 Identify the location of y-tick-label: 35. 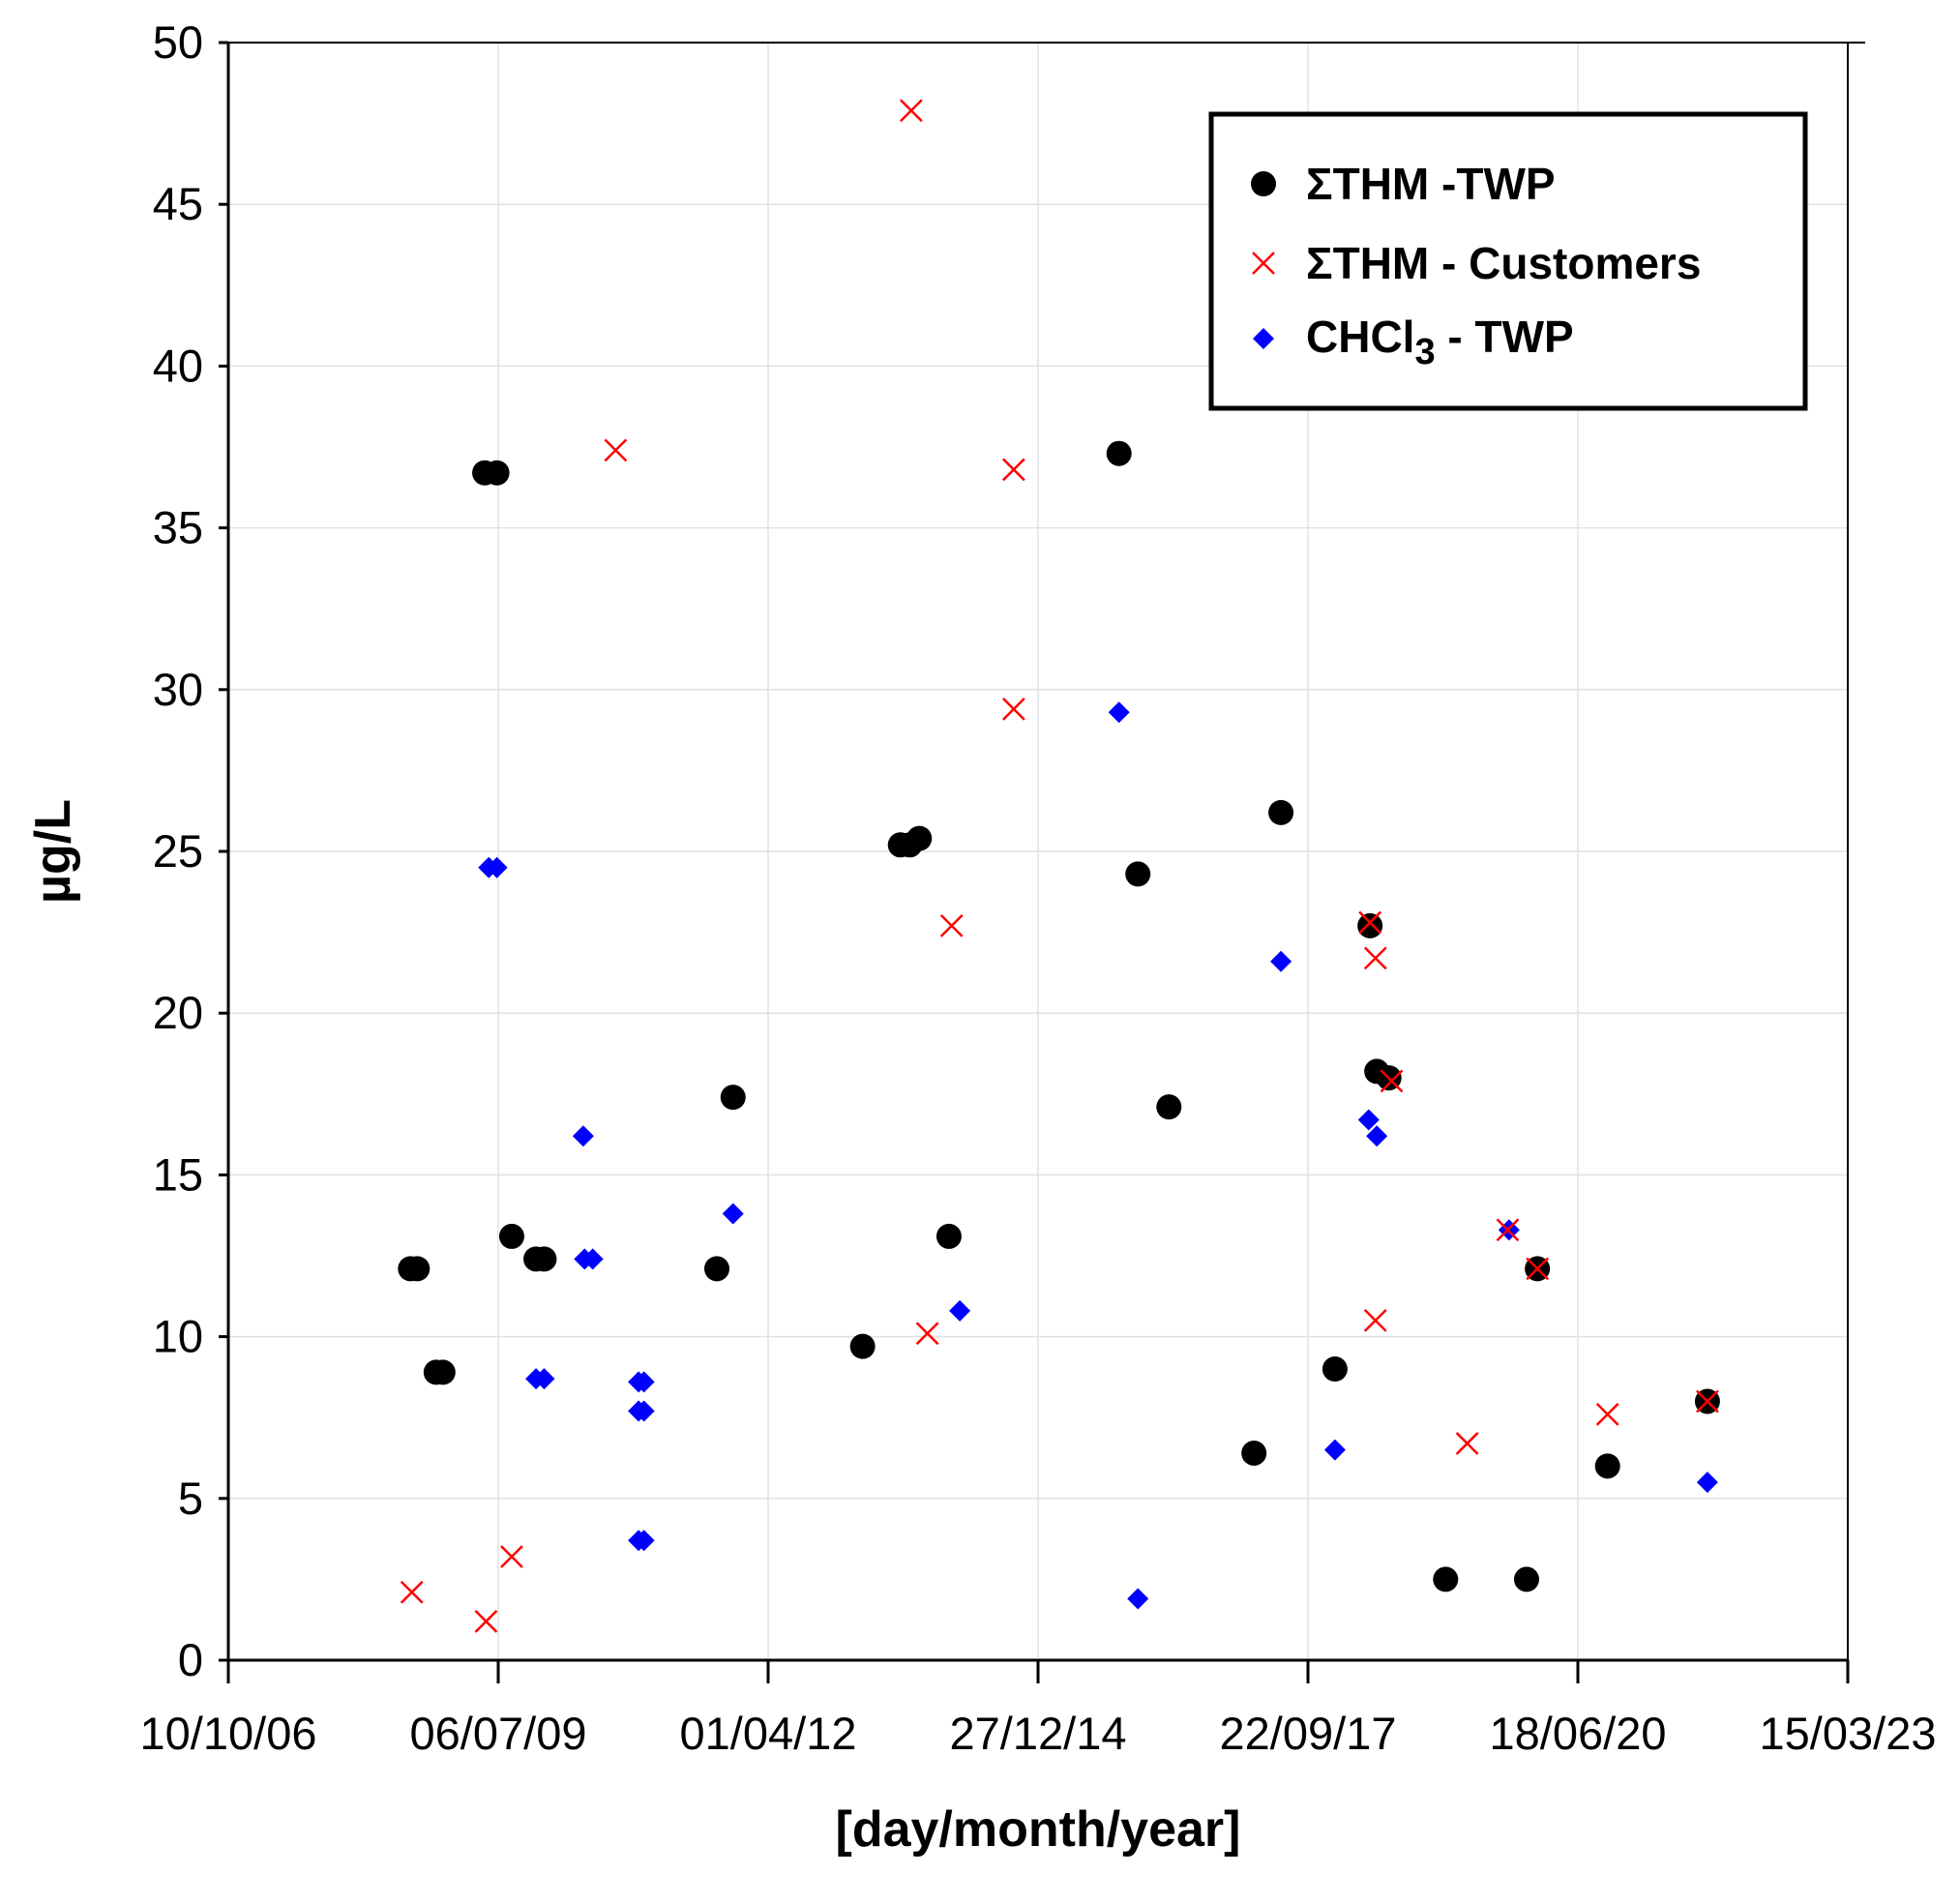
(178, 527).